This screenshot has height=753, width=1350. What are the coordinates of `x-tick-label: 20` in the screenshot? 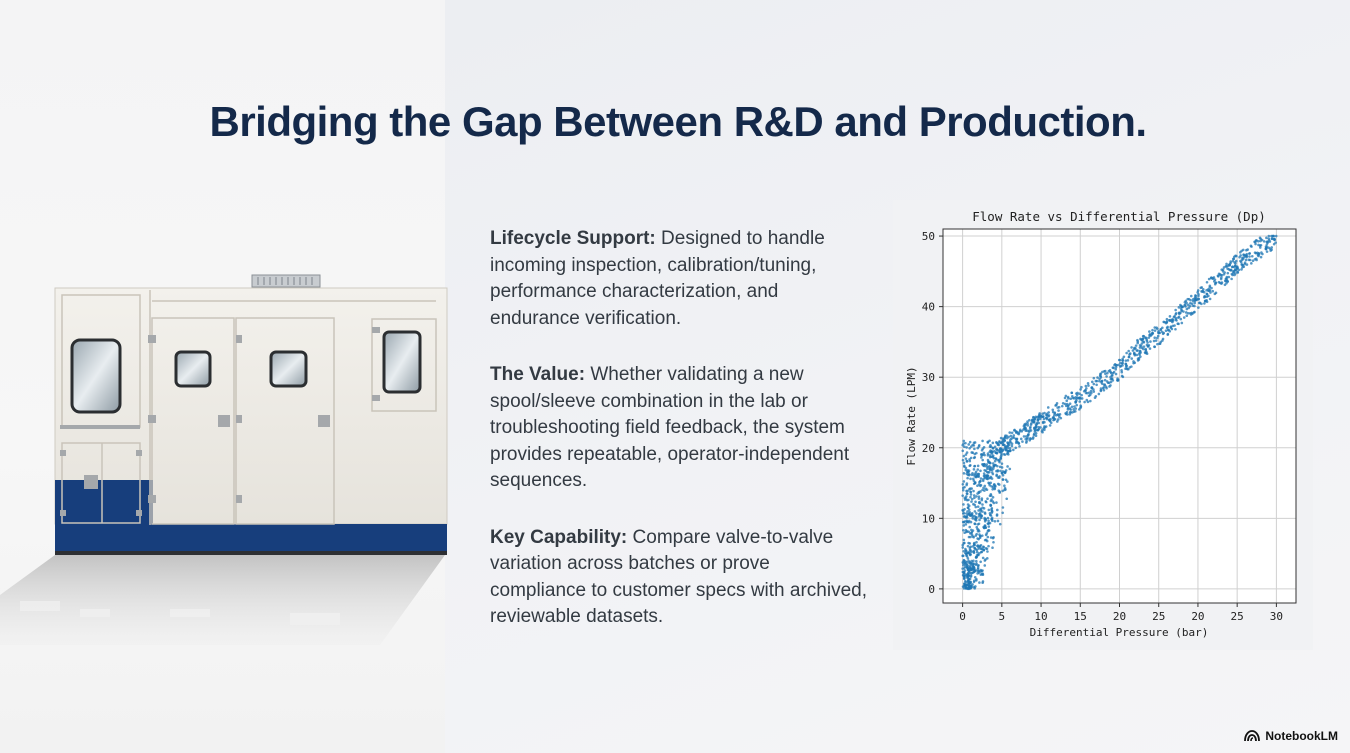 It's located at (1197, 616).